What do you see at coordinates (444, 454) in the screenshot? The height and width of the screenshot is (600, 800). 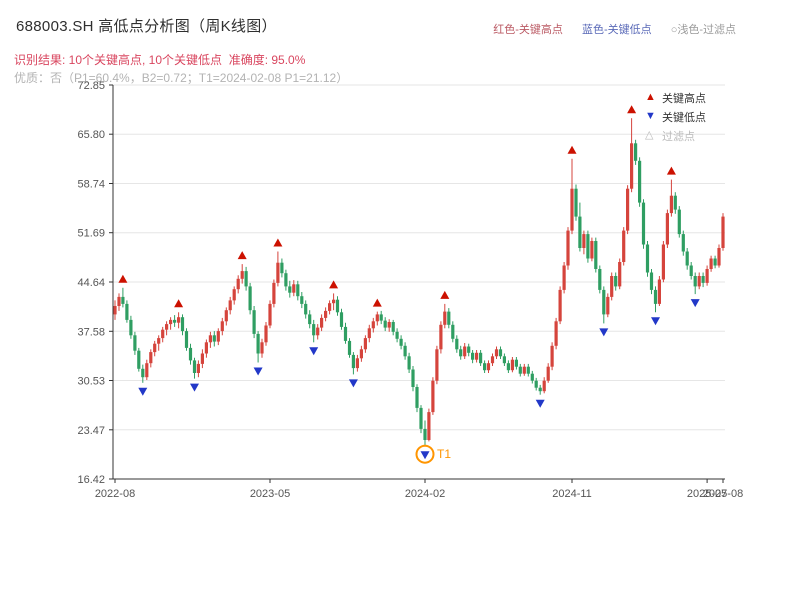 I see `svg-text: T1` at bounding box center [444, 454].